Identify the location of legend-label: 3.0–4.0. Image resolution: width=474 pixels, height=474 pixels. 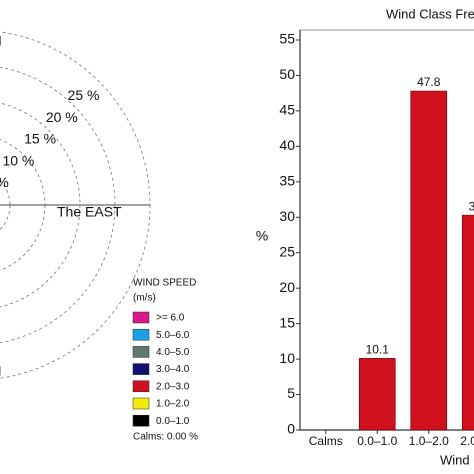
(173, 369).